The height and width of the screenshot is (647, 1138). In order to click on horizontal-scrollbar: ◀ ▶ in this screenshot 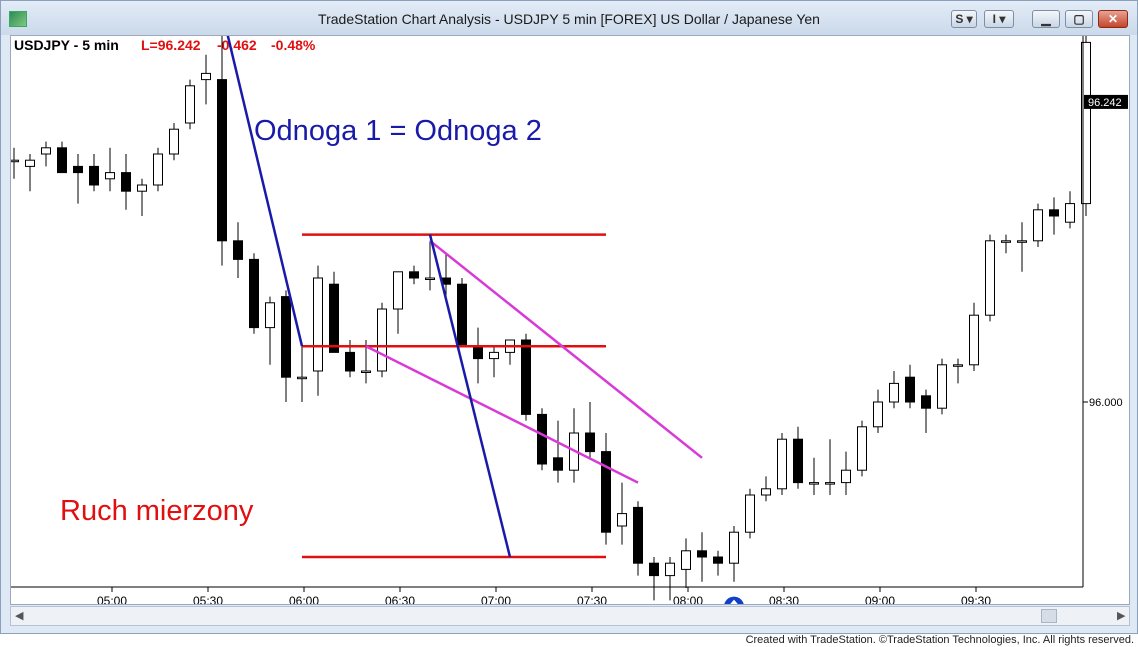, I will do `click(570, 616)`.